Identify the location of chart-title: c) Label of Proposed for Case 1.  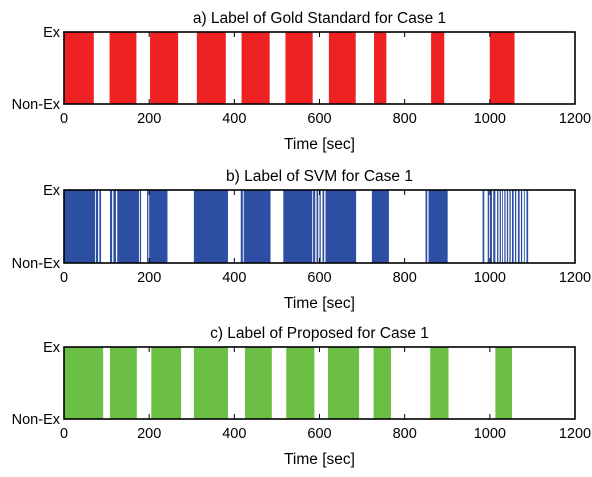
(319, 333).